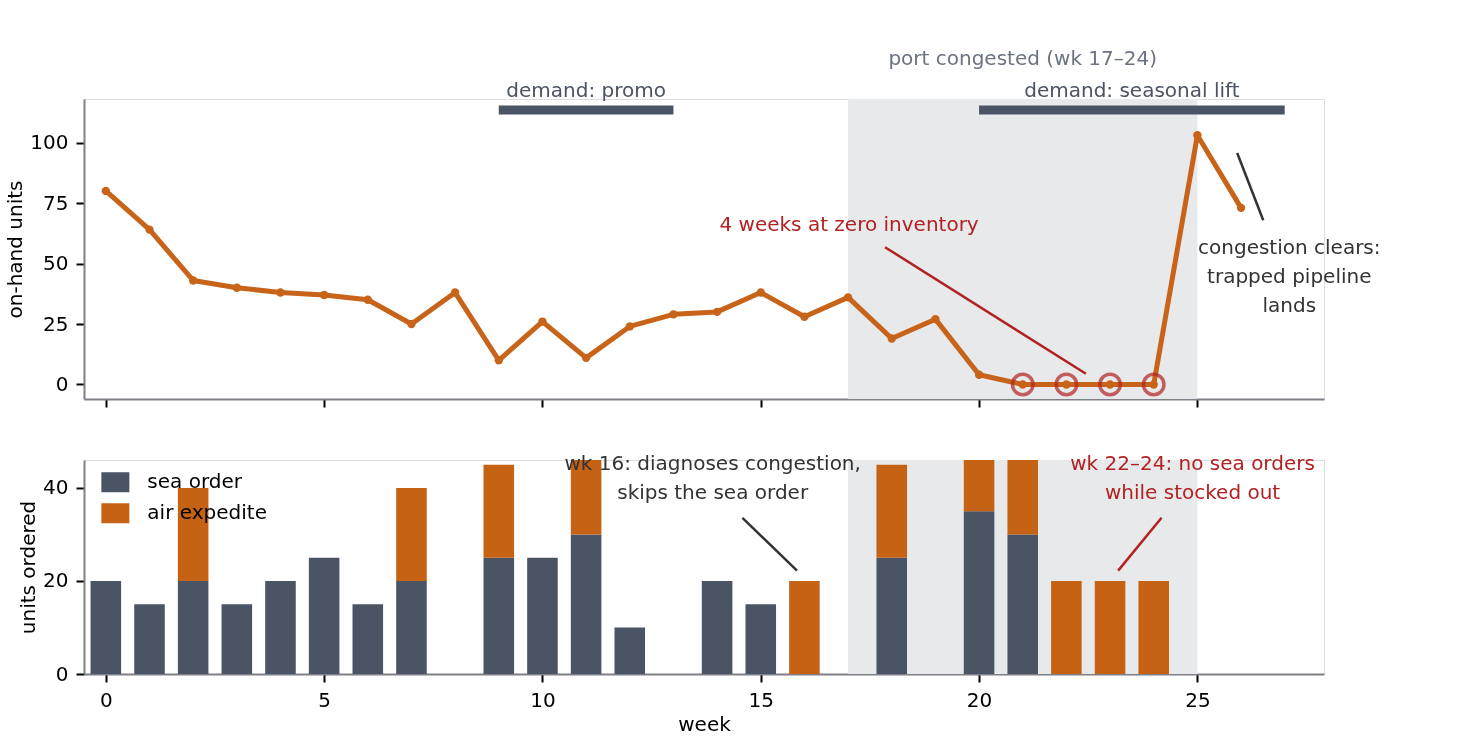 This screenshot has width=1484, height=752. I want to click on band-label: port congested (wk 17–24), so click(1023, 58).